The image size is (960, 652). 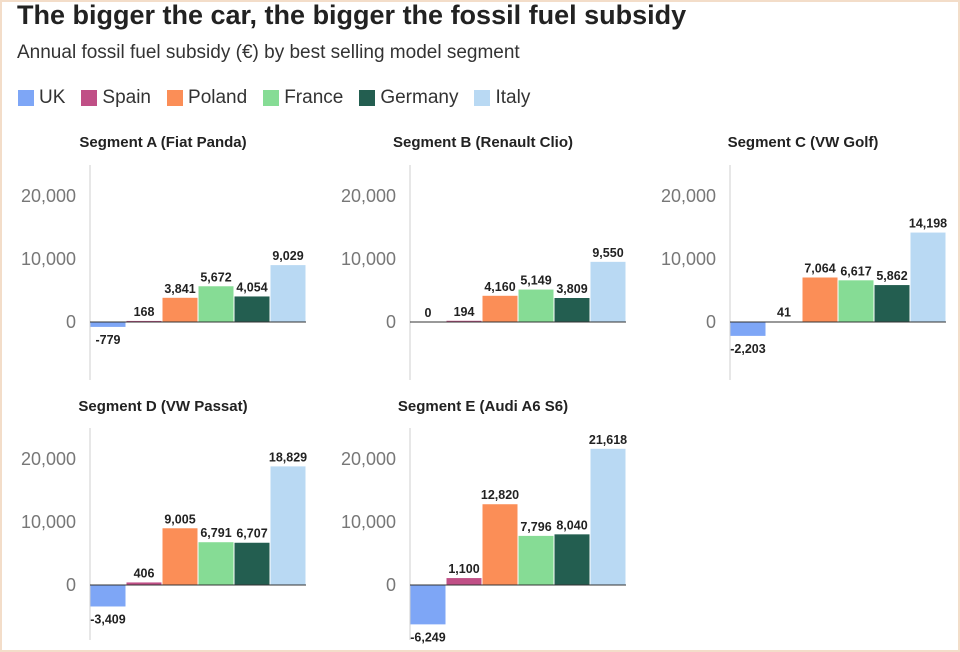 I want to click on legend-label: Poland, so click(x=218, y=97).